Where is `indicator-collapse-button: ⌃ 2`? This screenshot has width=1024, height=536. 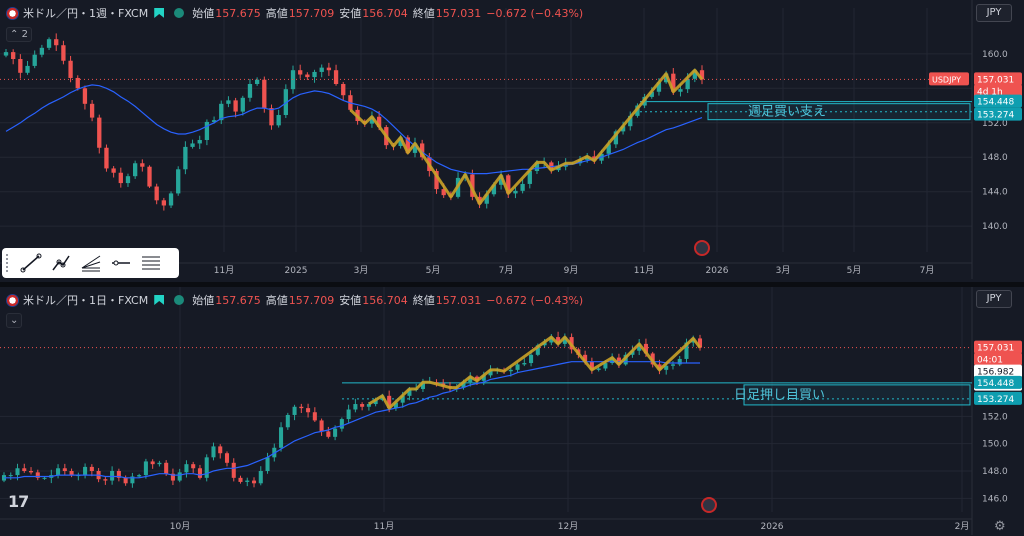 indicator-collapse-button: ⌃ 2 is located at coordinates (19, 34).